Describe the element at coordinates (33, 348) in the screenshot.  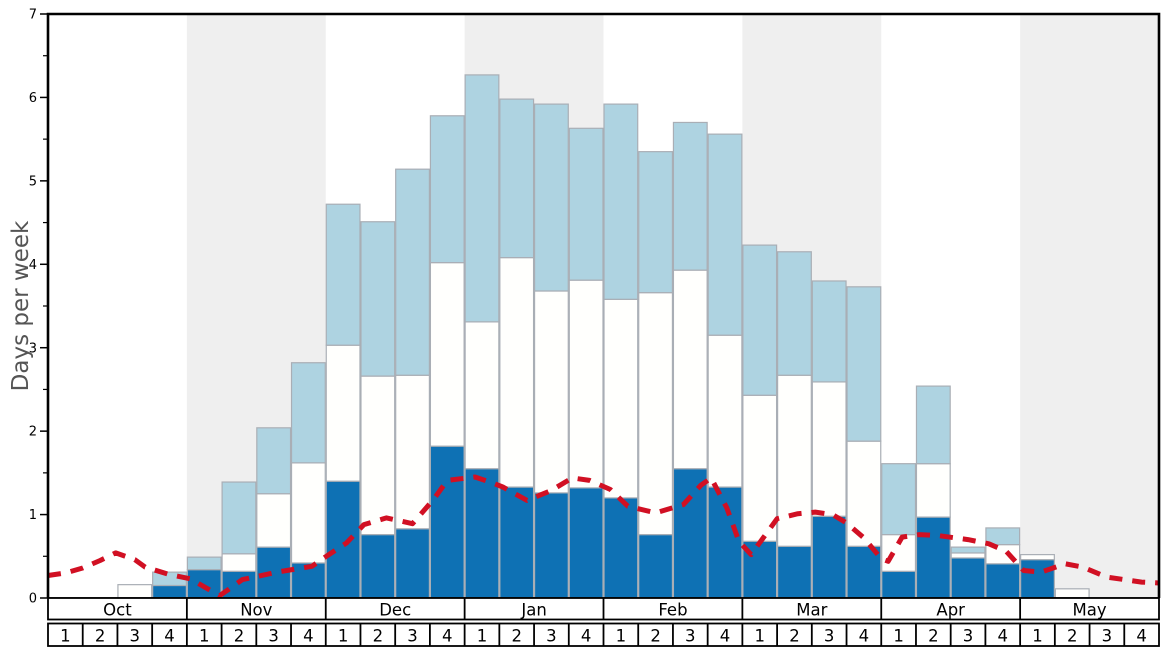
I see `y-axis-tick-label: 3` at that location.